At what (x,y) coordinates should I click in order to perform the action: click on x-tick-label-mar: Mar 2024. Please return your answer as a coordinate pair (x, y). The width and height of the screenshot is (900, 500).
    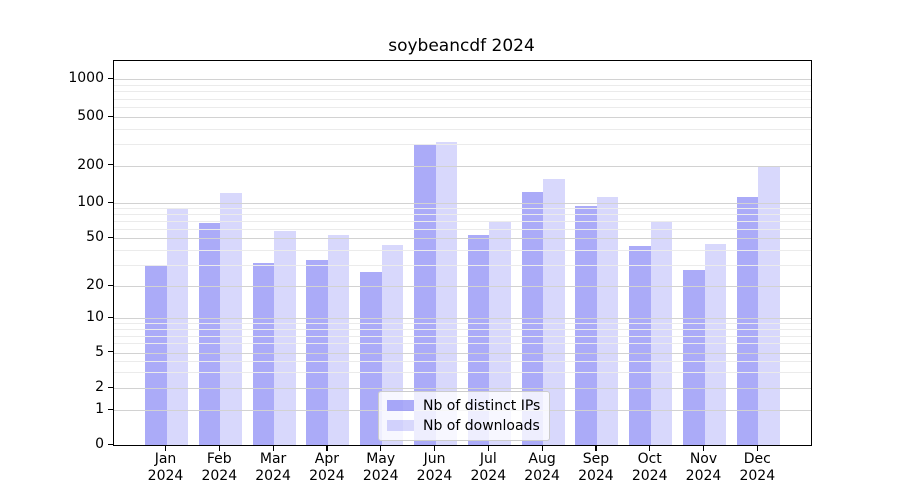
    Looking at the image, I should click on (273, 467).